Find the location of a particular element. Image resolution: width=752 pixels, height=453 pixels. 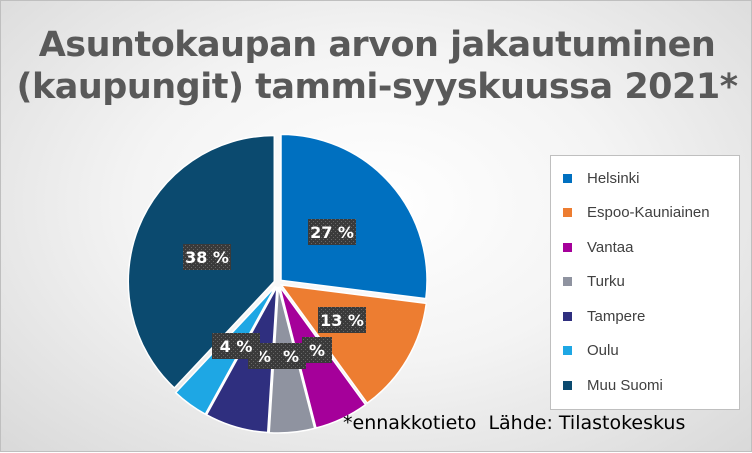

pie-slice-tampere is located at coordinates (241, 360).